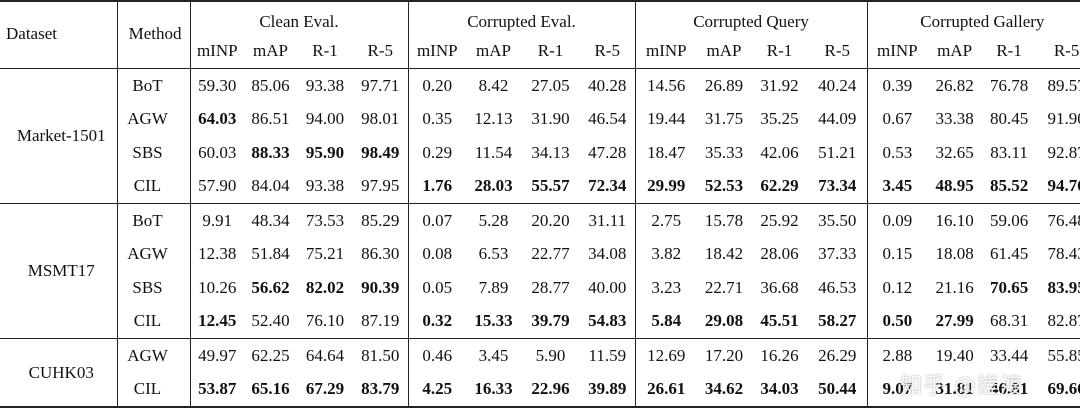  What do you see at coordinates (270, 355) in the screenshot?
I see `value-cell: 62.25` at bounding box center [270, 355].